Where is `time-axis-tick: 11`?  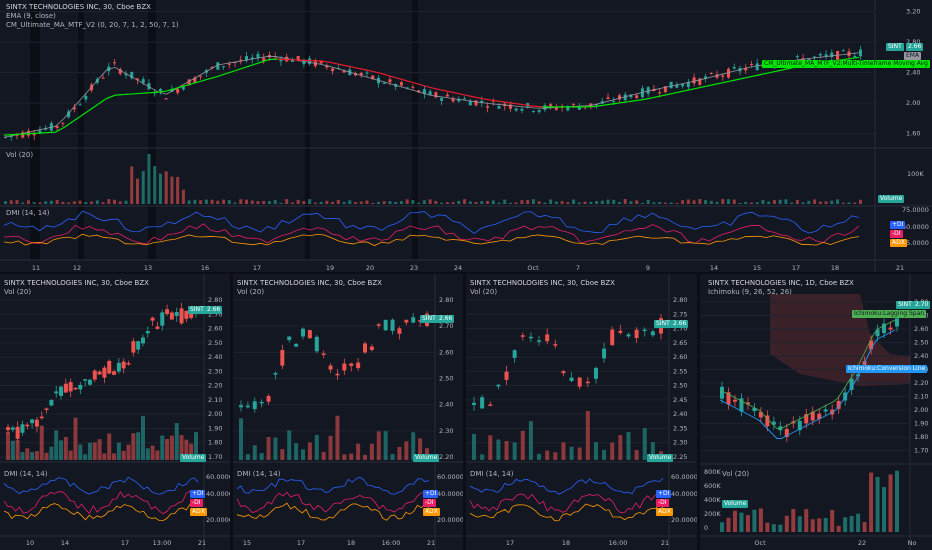
time-axis-tick: 11 is located at coordinates (36, 268).